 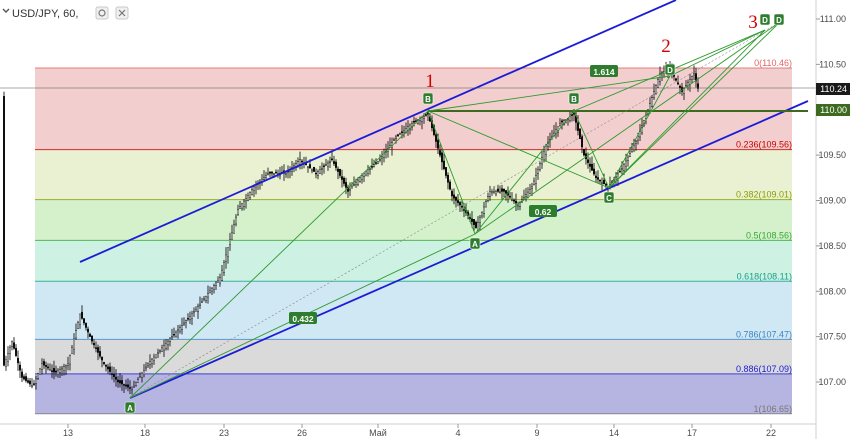 What do you see at coordinates (772, 409) in the screenshot?
I see `fib-level-label: 1(106.65)` at bounding box center [772, 409].